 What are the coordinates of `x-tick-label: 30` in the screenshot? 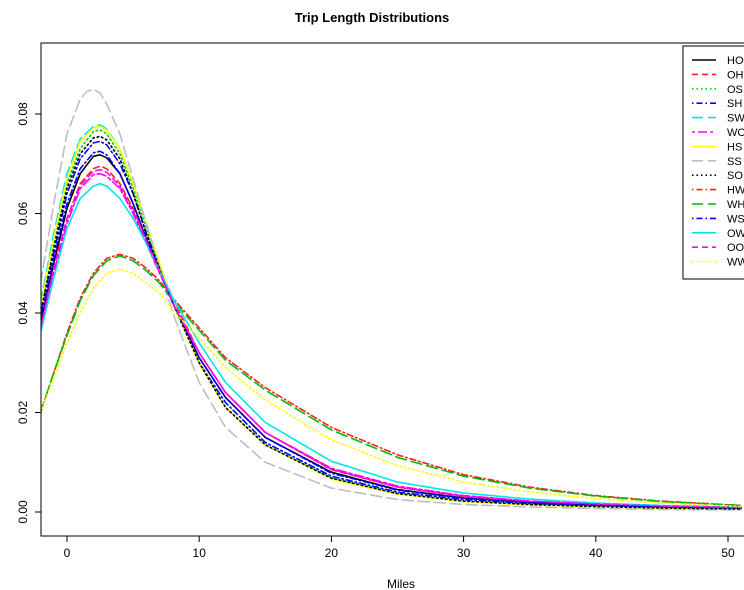 It's located at (464, 553).